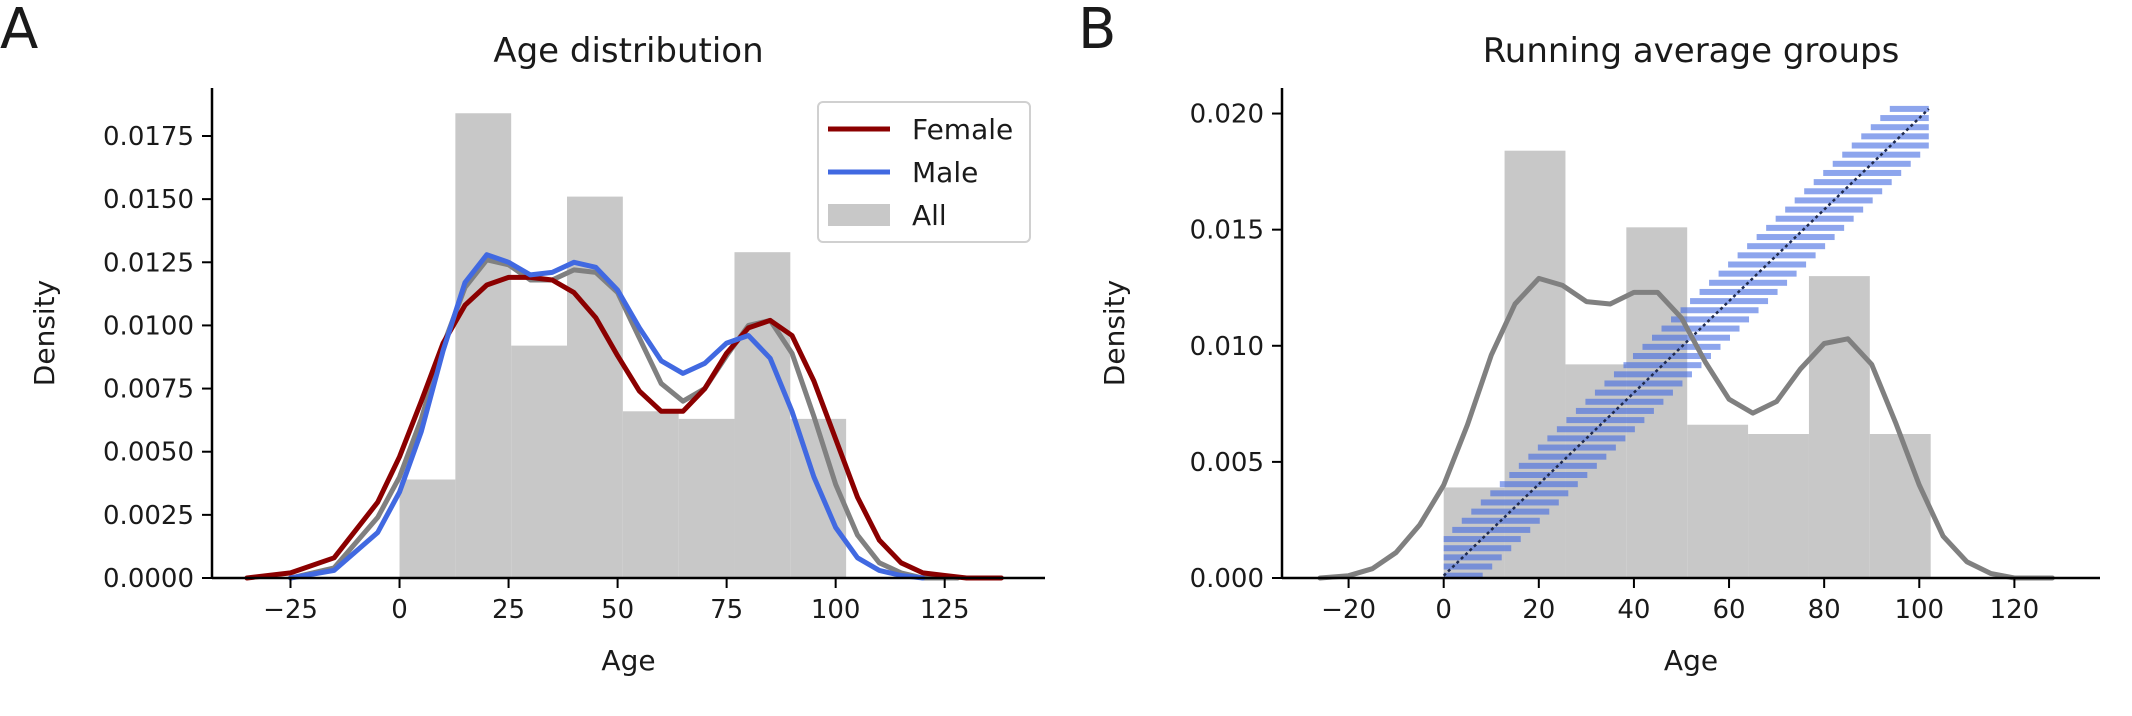 This screenshot has height=716, width=2132. What do you see at coordinates (945, 172) in the screenshot?
I see `legend-label: Male` at bounding box center [945, 172].